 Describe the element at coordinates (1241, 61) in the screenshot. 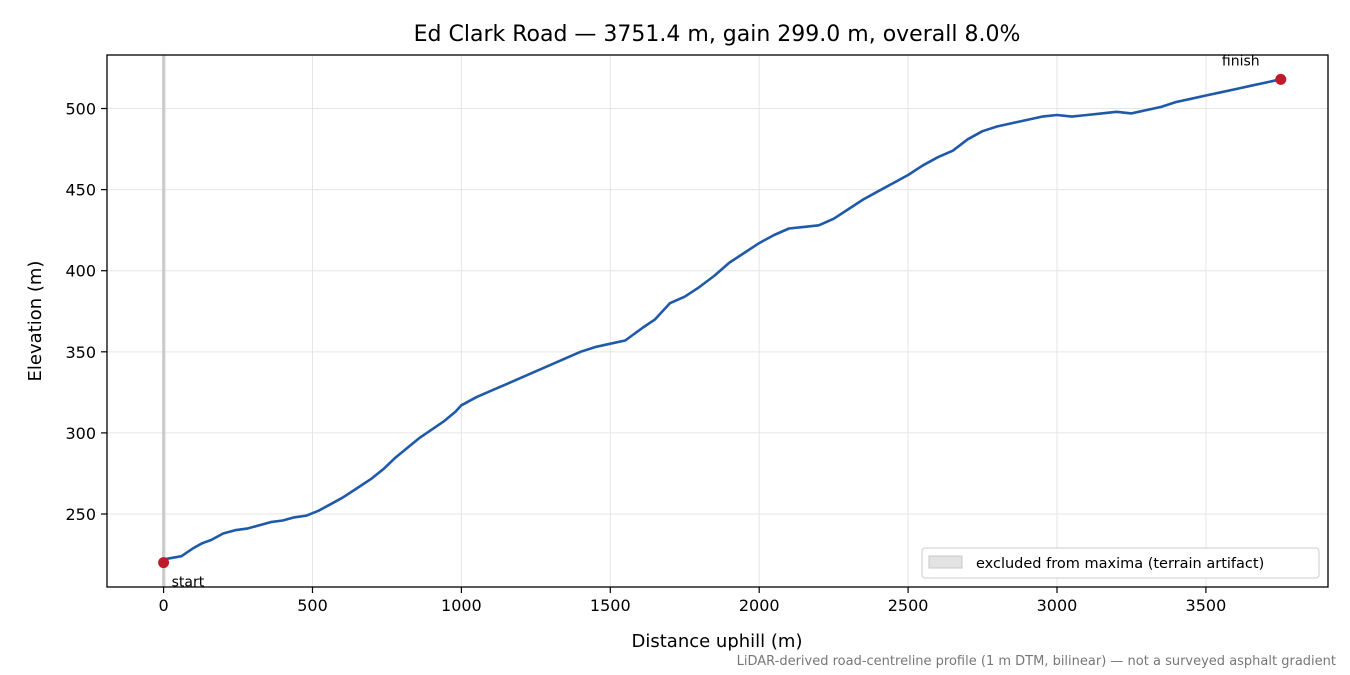

I see `marker-label-finish: finish` at that location.